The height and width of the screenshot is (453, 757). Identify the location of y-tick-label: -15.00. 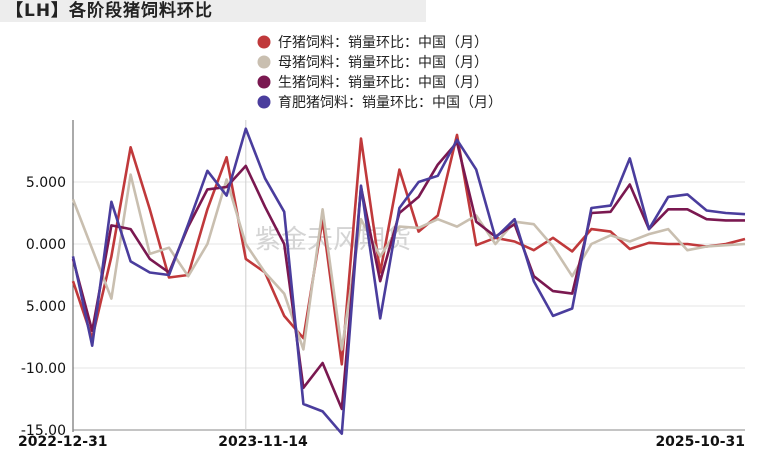
(43, 431).